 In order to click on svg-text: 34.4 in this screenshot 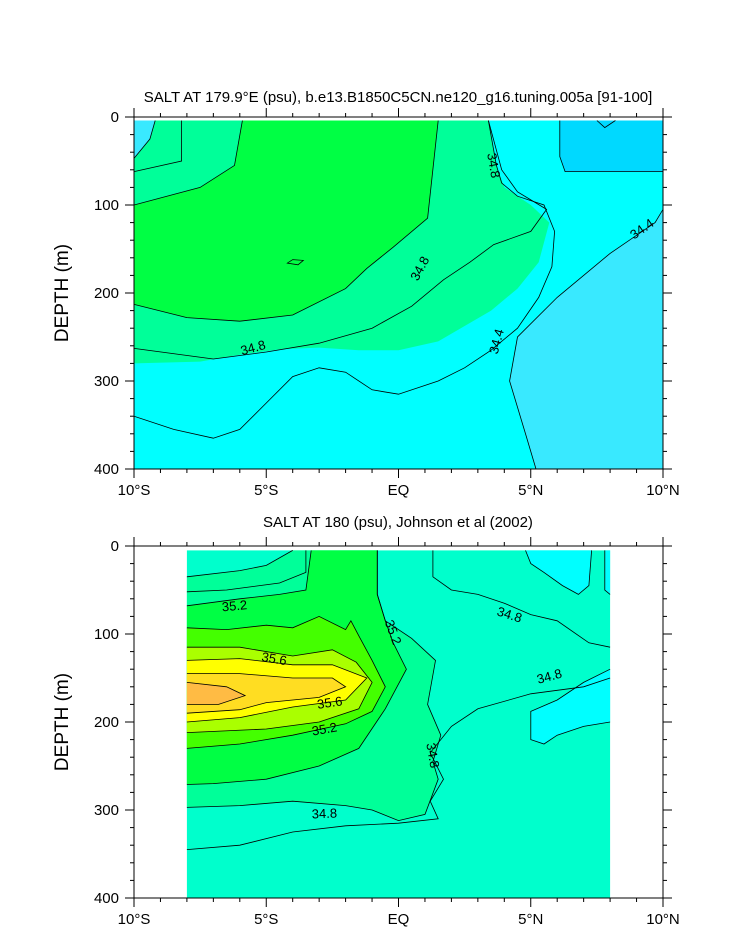, I will do `click(496, 341)`.